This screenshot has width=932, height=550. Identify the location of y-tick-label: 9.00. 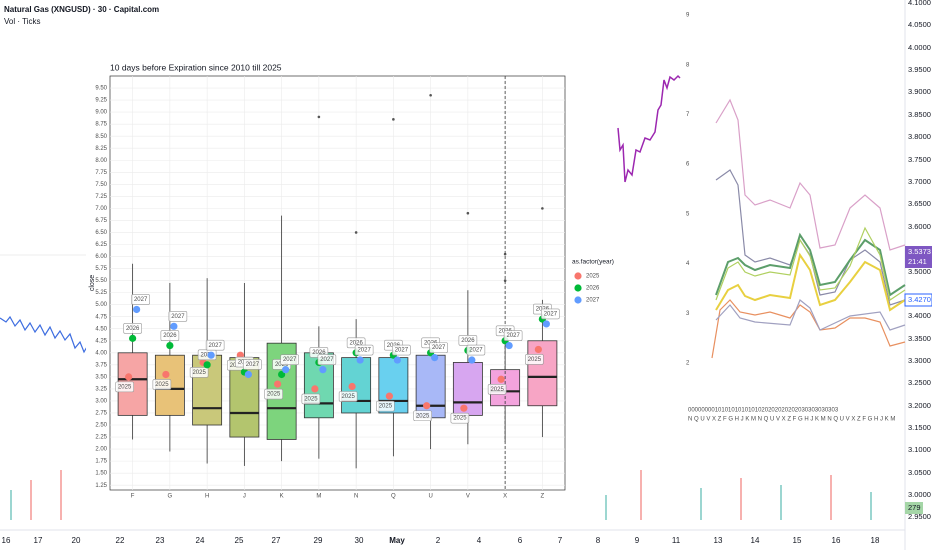
(101, 113).